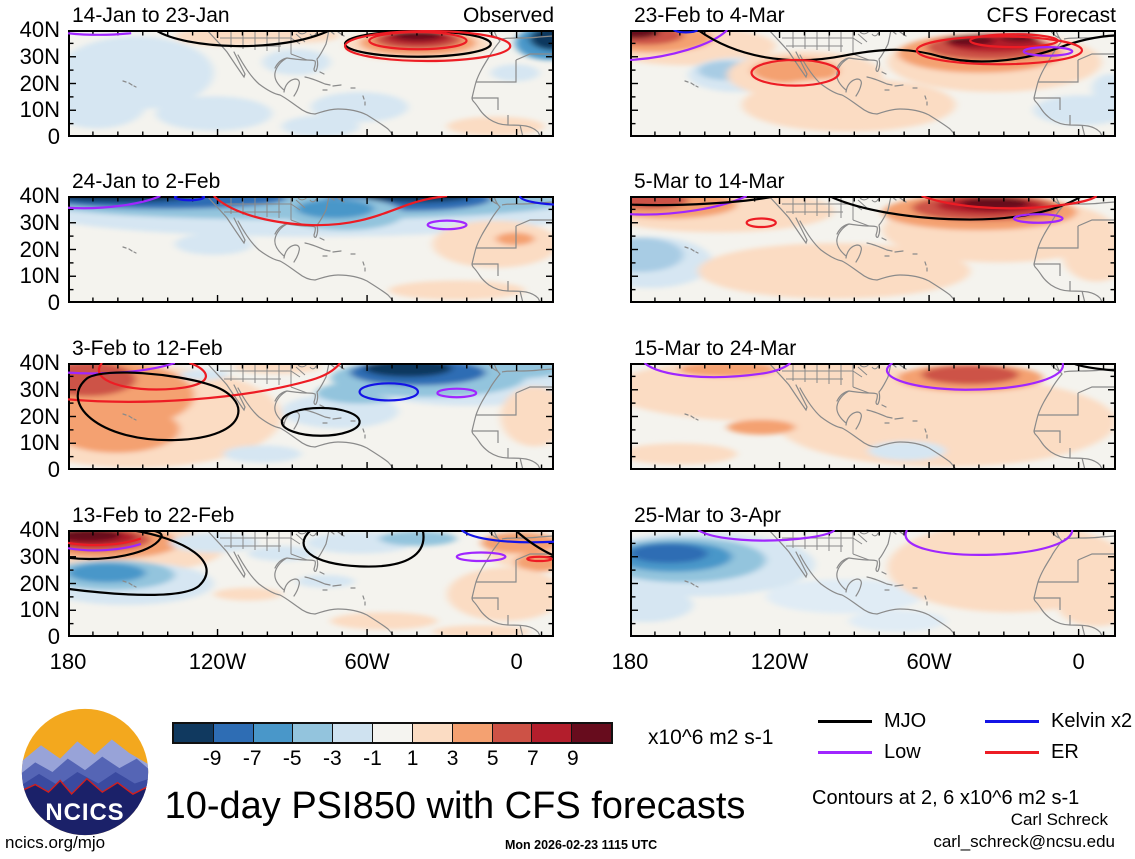 The image size is (1135, 859). What do you see at coordinates (711, 737) in the screenshot?
I see `colorbar-units-label: x10^6 m2 s-1` at bounding box center [711, 737].